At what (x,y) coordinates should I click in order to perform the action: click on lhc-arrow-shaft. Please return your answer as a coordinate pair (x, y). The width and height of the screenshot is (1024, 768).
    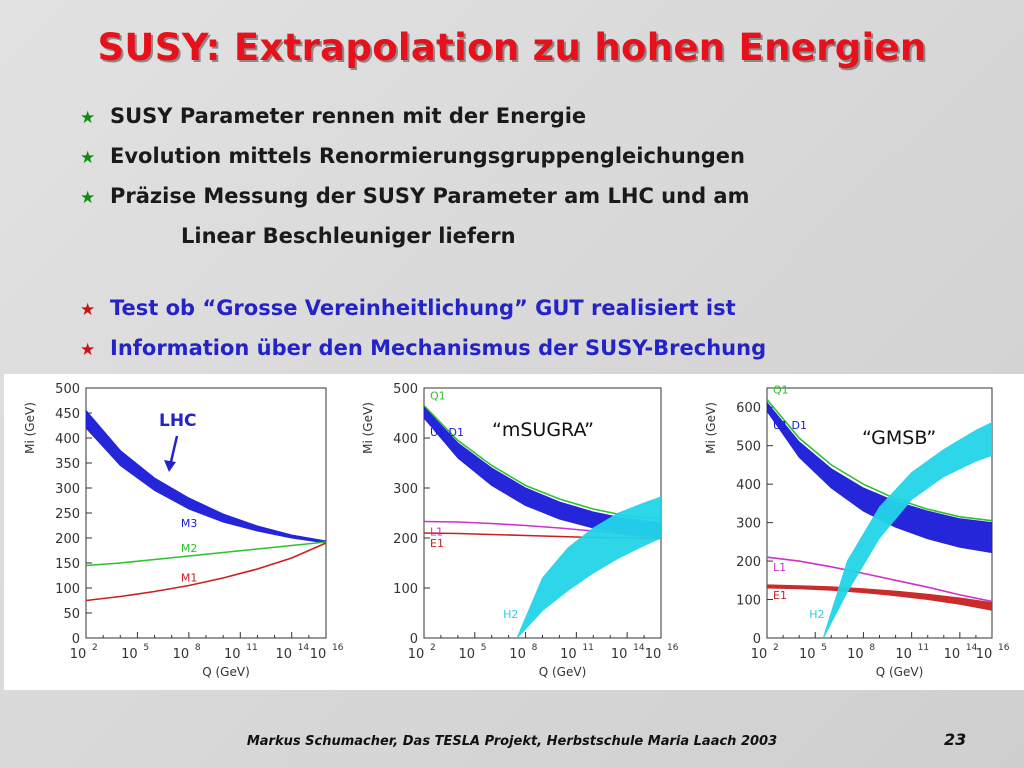
    Looking at the image, I should click on (173, 451).